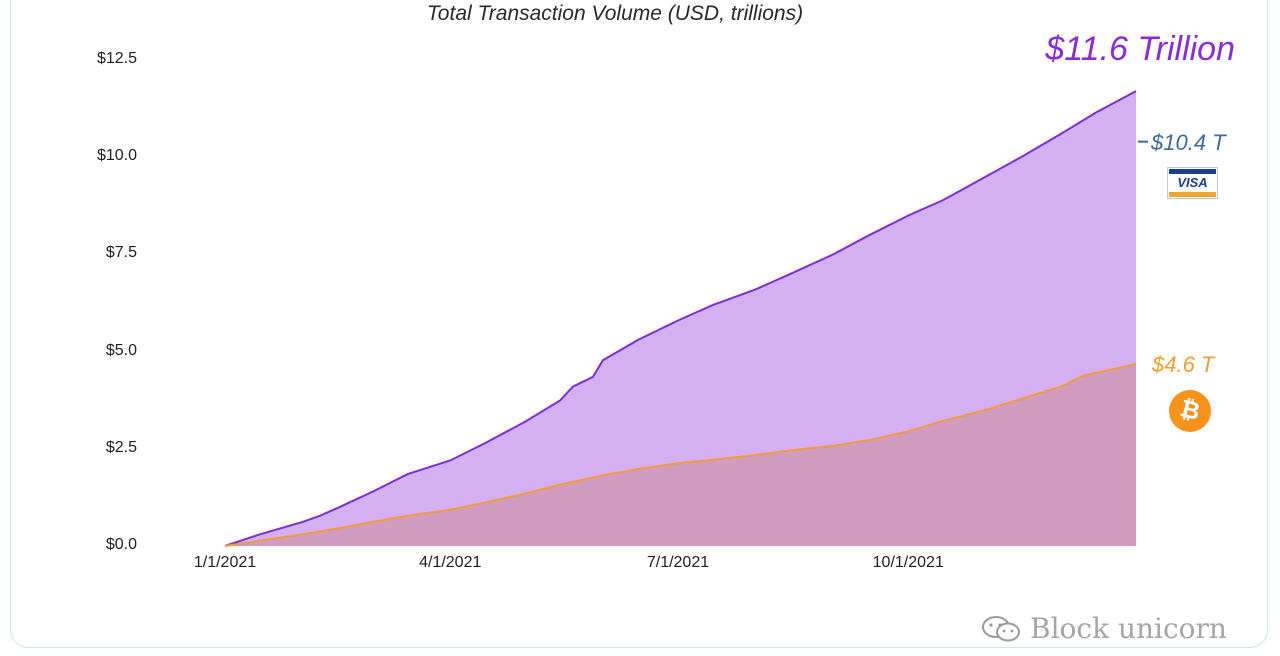 This screenshot has height=656, width=1280. What do you see at coordinates (121, 350) in the screenshot?
I see `y-tick-label: $5.0` at bounding box center [121, 350].